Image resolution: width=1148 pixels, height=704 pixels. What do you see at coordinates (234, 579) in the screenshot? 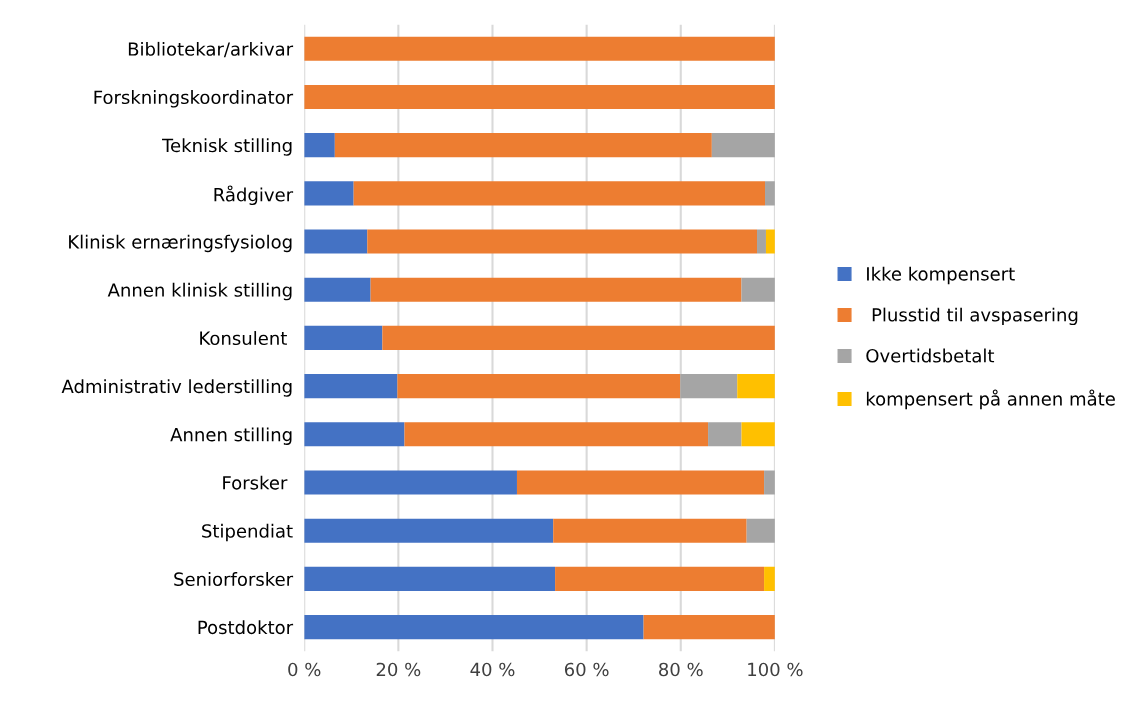
I see `y-tick-label: Seniorforsker` at bounding box center [234, 579].